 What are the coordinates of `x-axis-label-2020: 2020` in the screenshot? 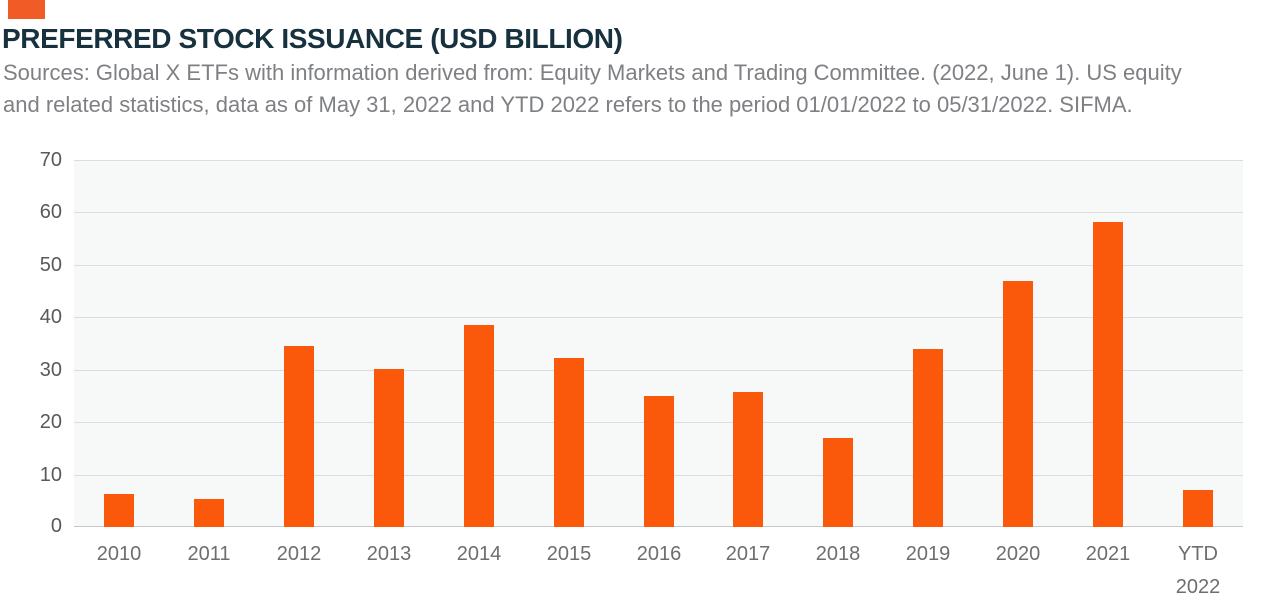 It's located at (1018, 554).